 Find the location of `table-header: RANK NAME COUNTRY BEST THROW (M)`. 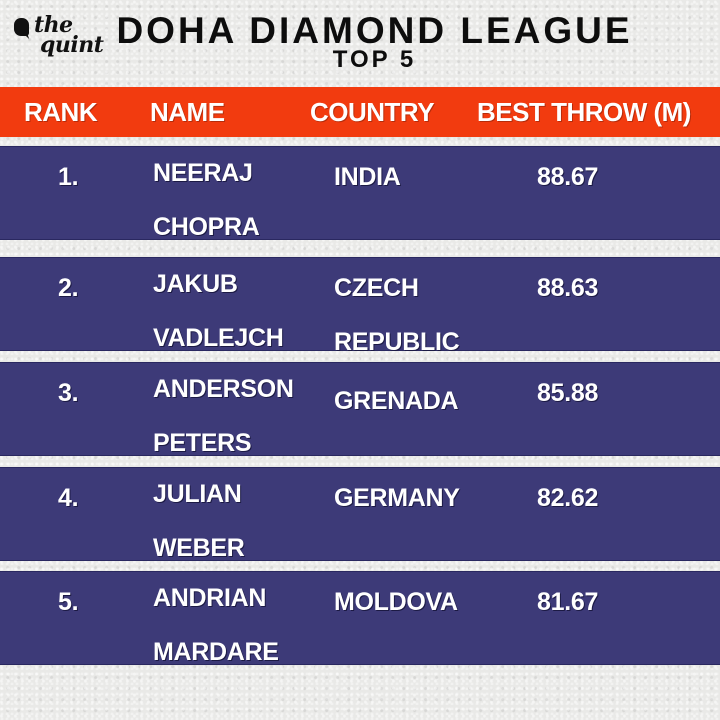

table-header: RANK NAME COUNTRY BEST THROW (M) is located at coordinates (360, 112).